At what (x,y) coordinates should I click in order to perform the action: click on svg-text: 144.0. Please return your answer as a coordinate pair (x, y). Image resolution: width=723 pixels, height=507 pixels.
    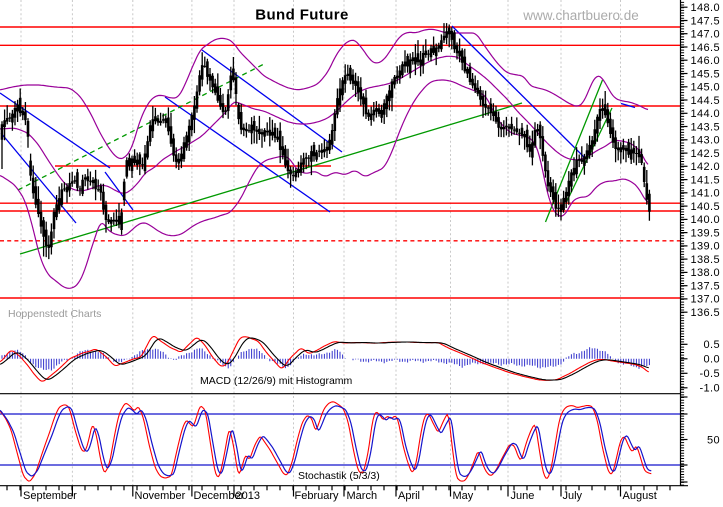
    Looking at the image, I should click on (705, 114).